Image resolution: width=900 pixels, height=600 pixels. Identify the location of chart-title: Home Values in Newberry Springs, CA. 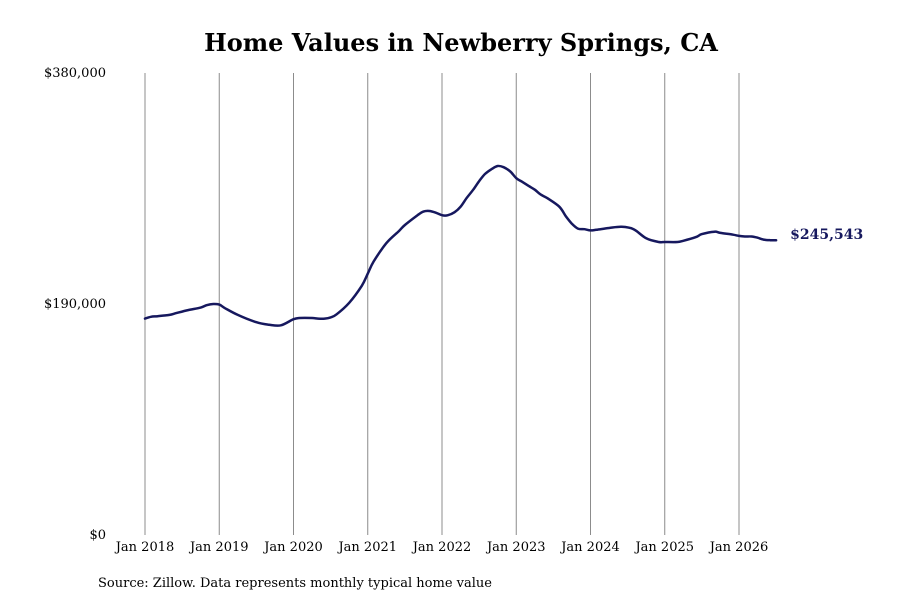
(461, 42).